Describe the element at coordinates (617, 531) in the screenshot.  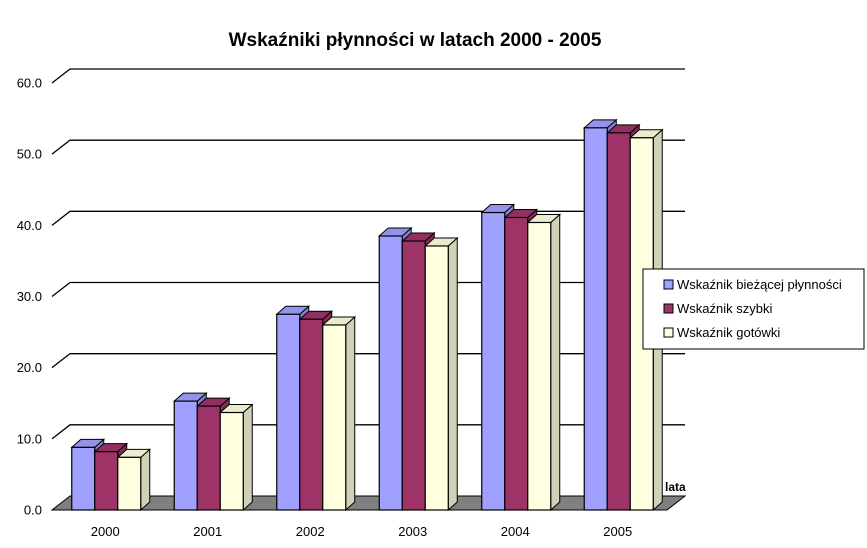
I see `x-tick-label: 2005` at that location.